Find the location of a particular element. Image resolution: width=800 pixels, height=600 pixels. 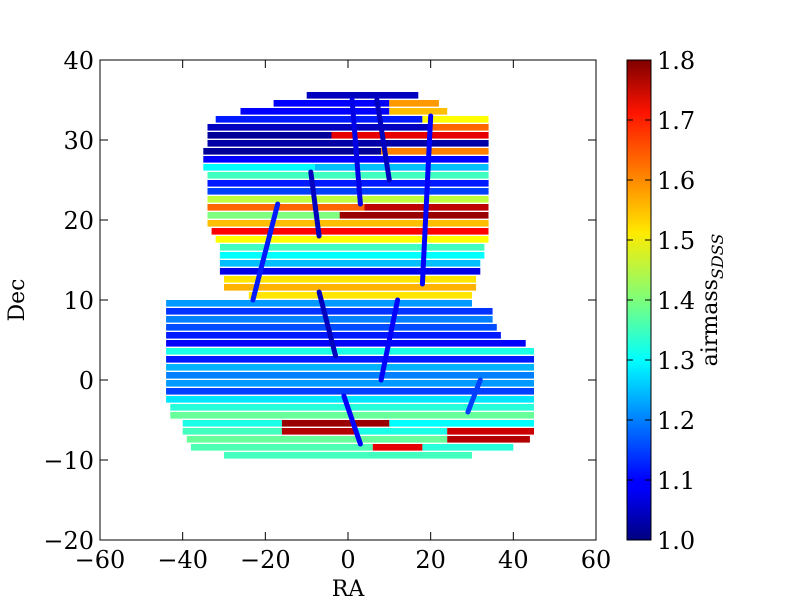

x-tick-label: −20 is located at coordinates (265, 560).